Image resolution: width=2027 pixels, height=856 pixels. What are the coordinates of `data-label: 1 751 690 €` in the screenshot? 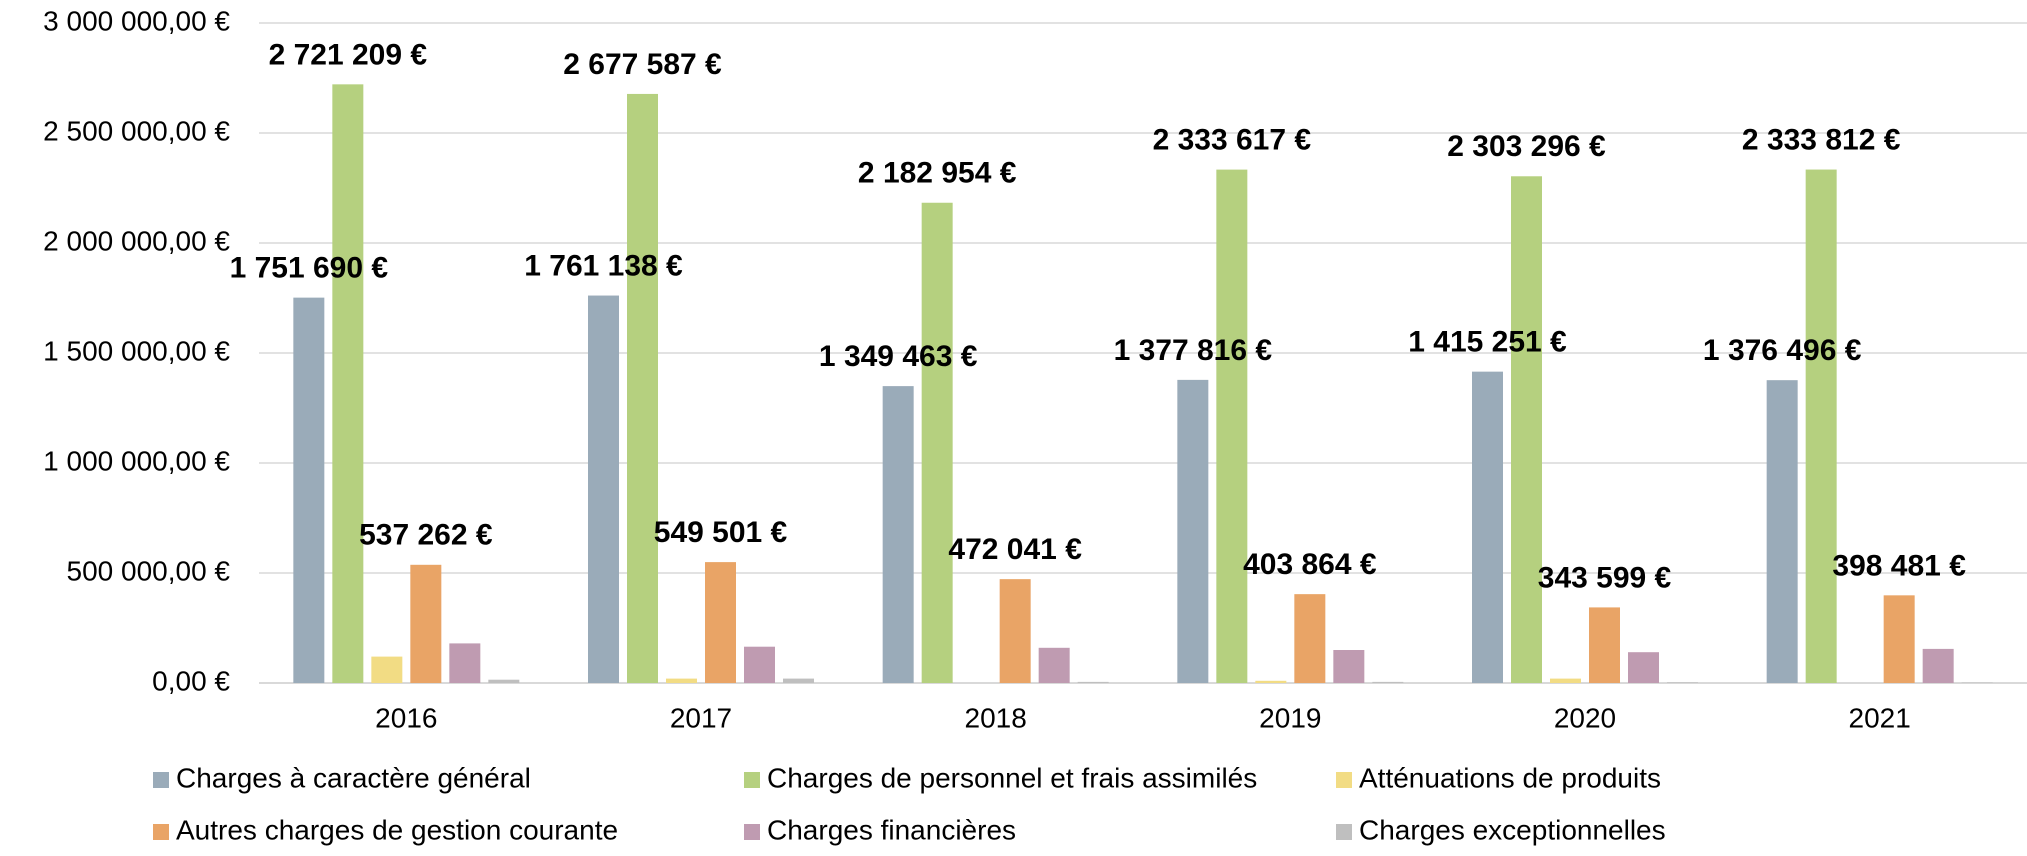 It's located at (309, 268).